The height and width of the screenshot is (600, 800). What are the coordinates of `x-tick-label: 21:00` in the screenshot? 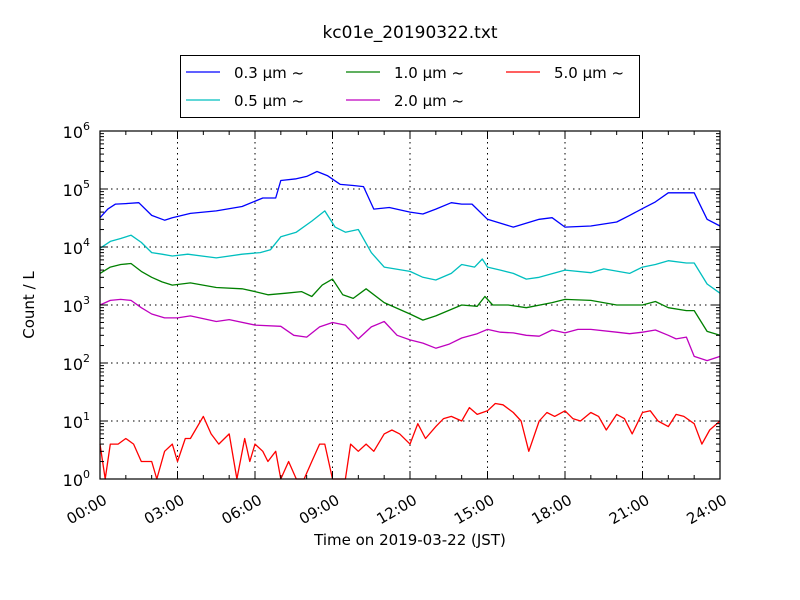 It's located at (629, 509).